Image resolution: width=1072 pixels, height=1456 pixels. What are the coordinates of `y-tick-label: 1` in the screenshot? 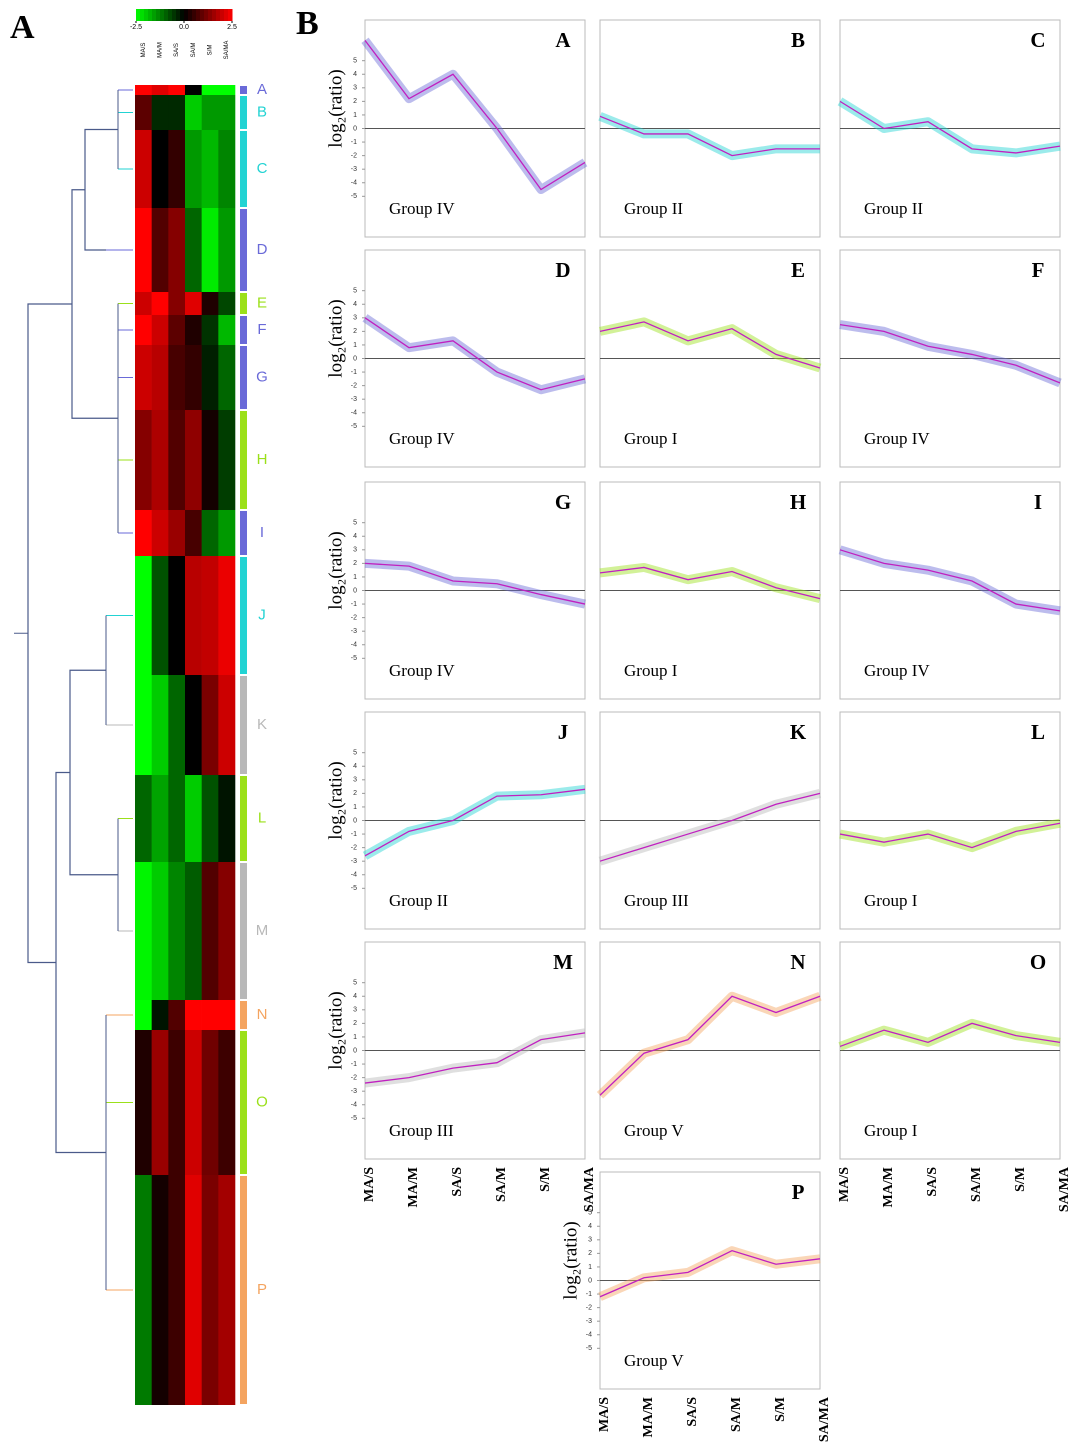 It's located at (355, 807).